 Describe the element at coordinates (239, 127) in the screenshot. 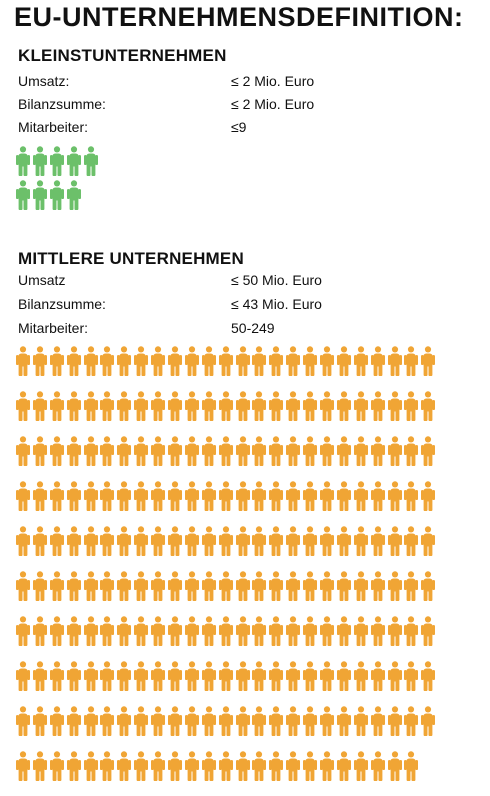

I see `kleinst-mitarbeiter-value: ≤9` at that location.